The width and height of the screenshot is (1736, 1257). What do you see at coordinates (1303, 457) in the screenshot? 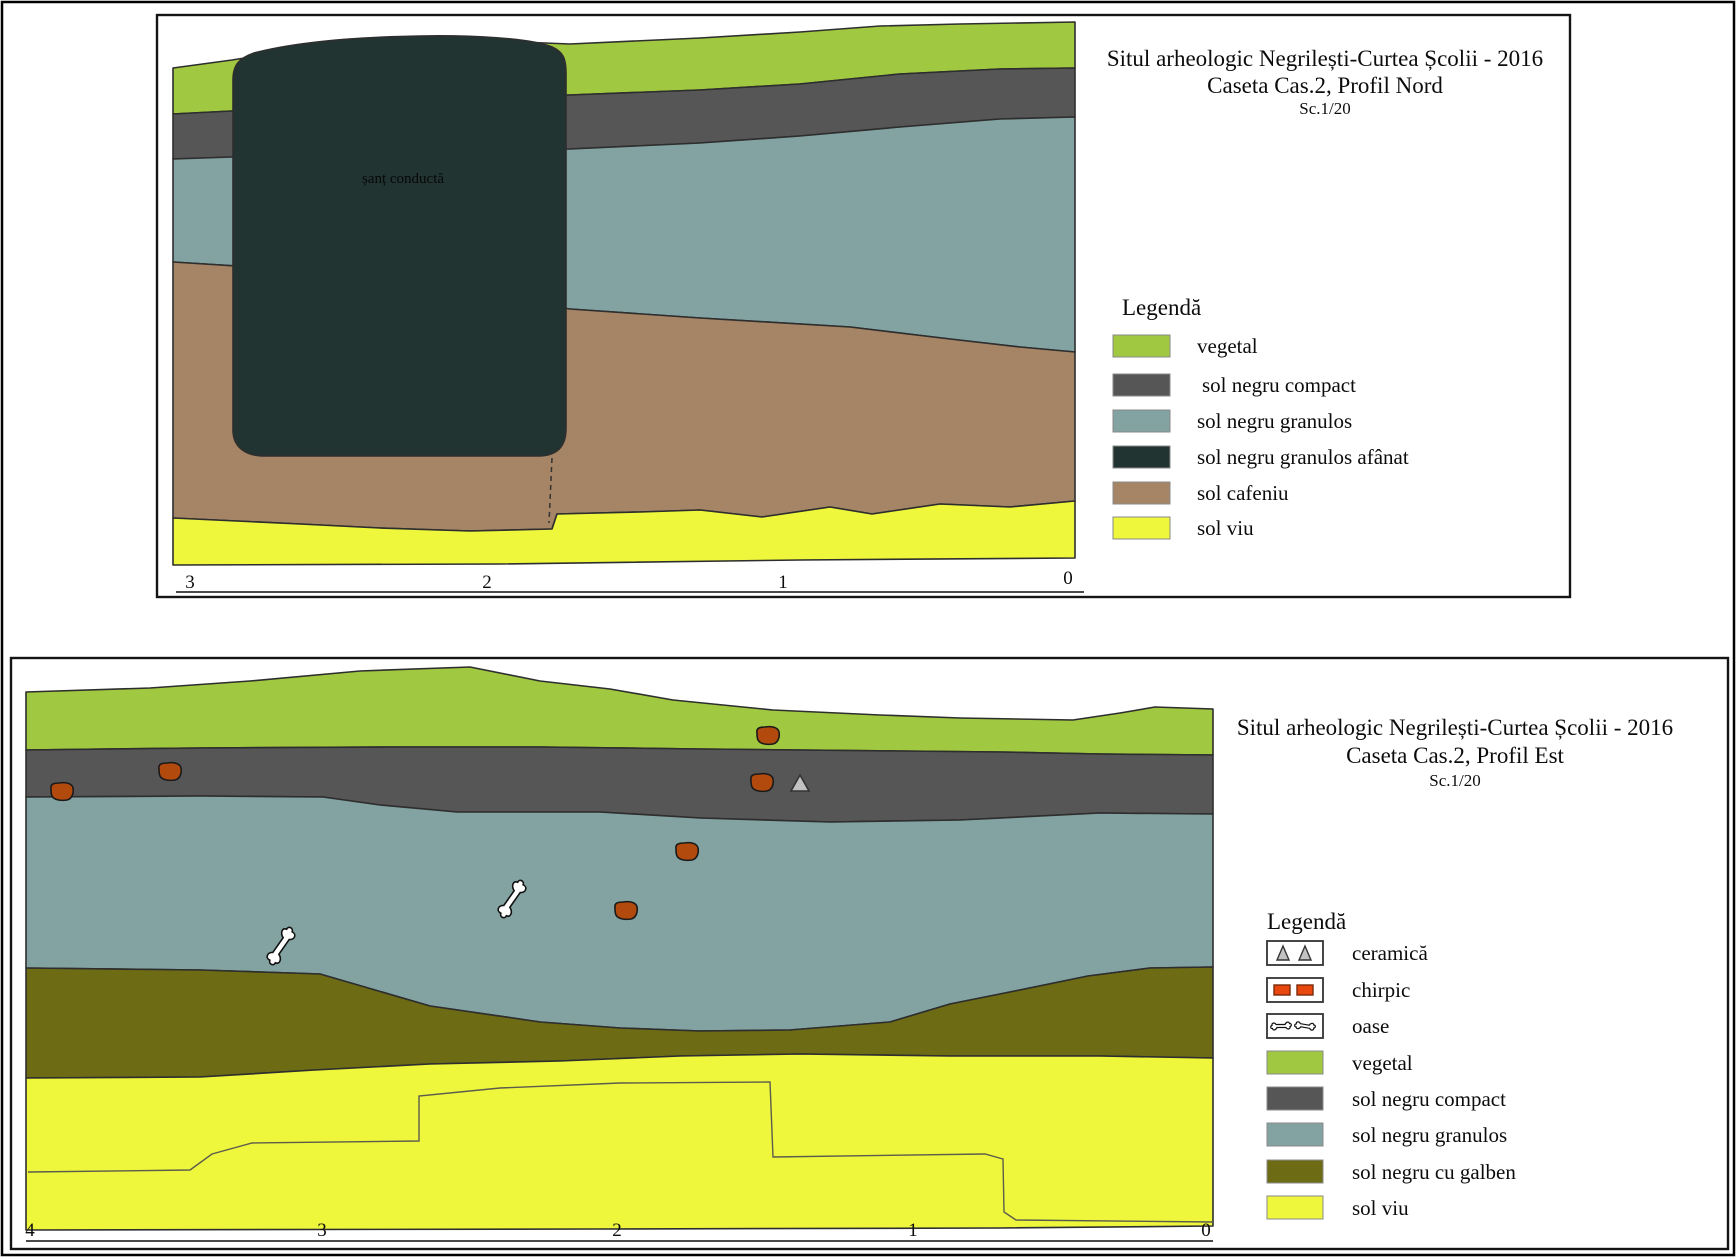
I see `legend-label: sol negru granulos afânat` at bounding box center [1303, 457].